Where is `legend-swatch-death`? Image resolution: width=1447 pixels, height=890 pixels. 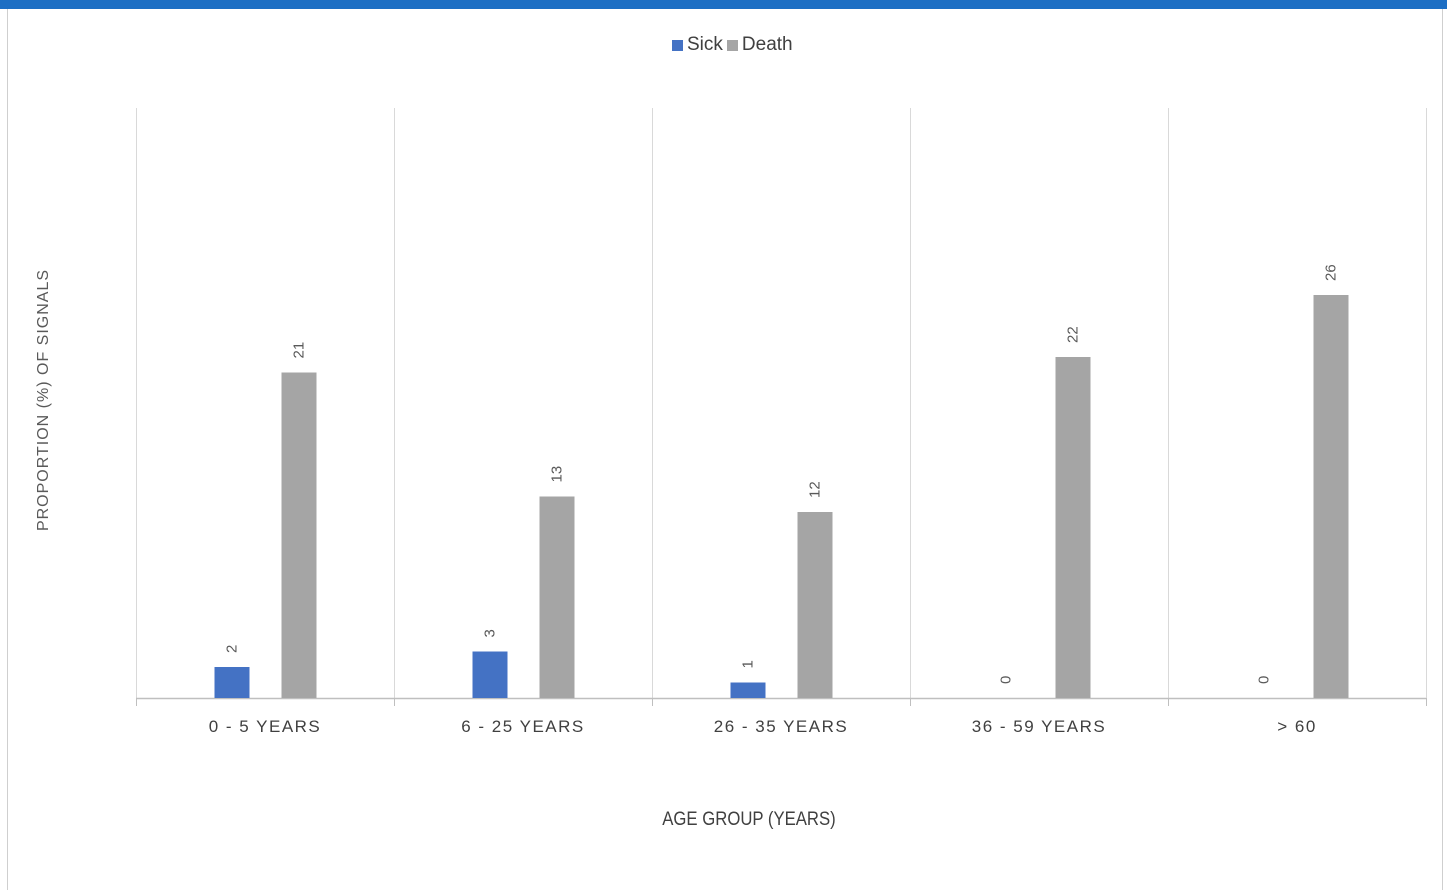
legend-swatch-death is located at coordinates (732, 45).